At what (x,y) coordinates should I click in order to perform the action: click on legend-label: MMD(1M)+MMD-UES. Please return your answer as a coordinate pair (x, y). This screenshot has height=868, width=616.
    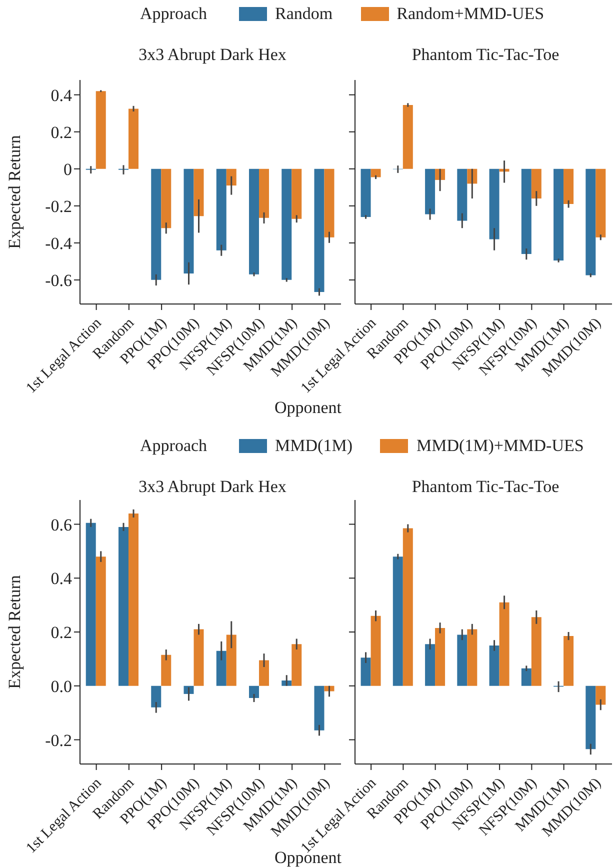
    Looking at the image, I should click on (500, 446).